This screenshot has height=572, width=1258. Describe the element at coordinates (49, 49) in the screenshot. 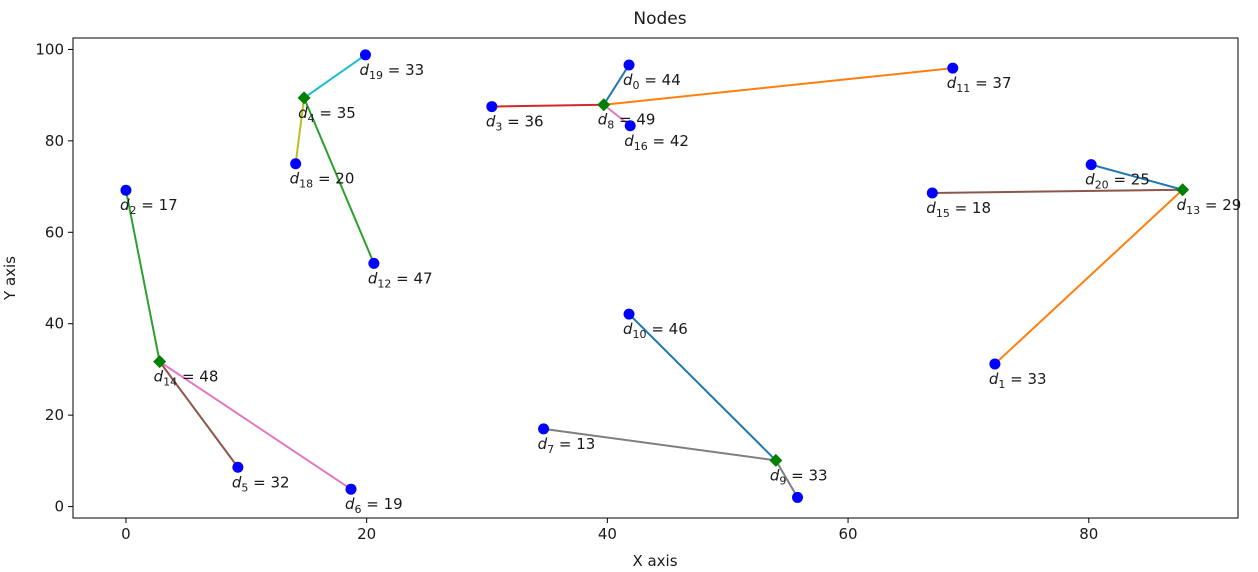

I see `y-tick-label-100: 100` at that location.